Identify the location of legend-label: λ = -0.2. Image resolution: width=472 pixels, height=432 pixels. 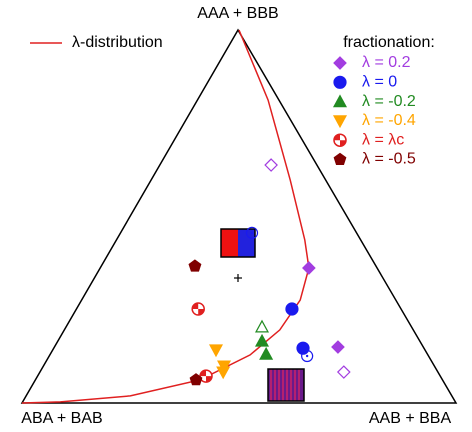
(389, 101).